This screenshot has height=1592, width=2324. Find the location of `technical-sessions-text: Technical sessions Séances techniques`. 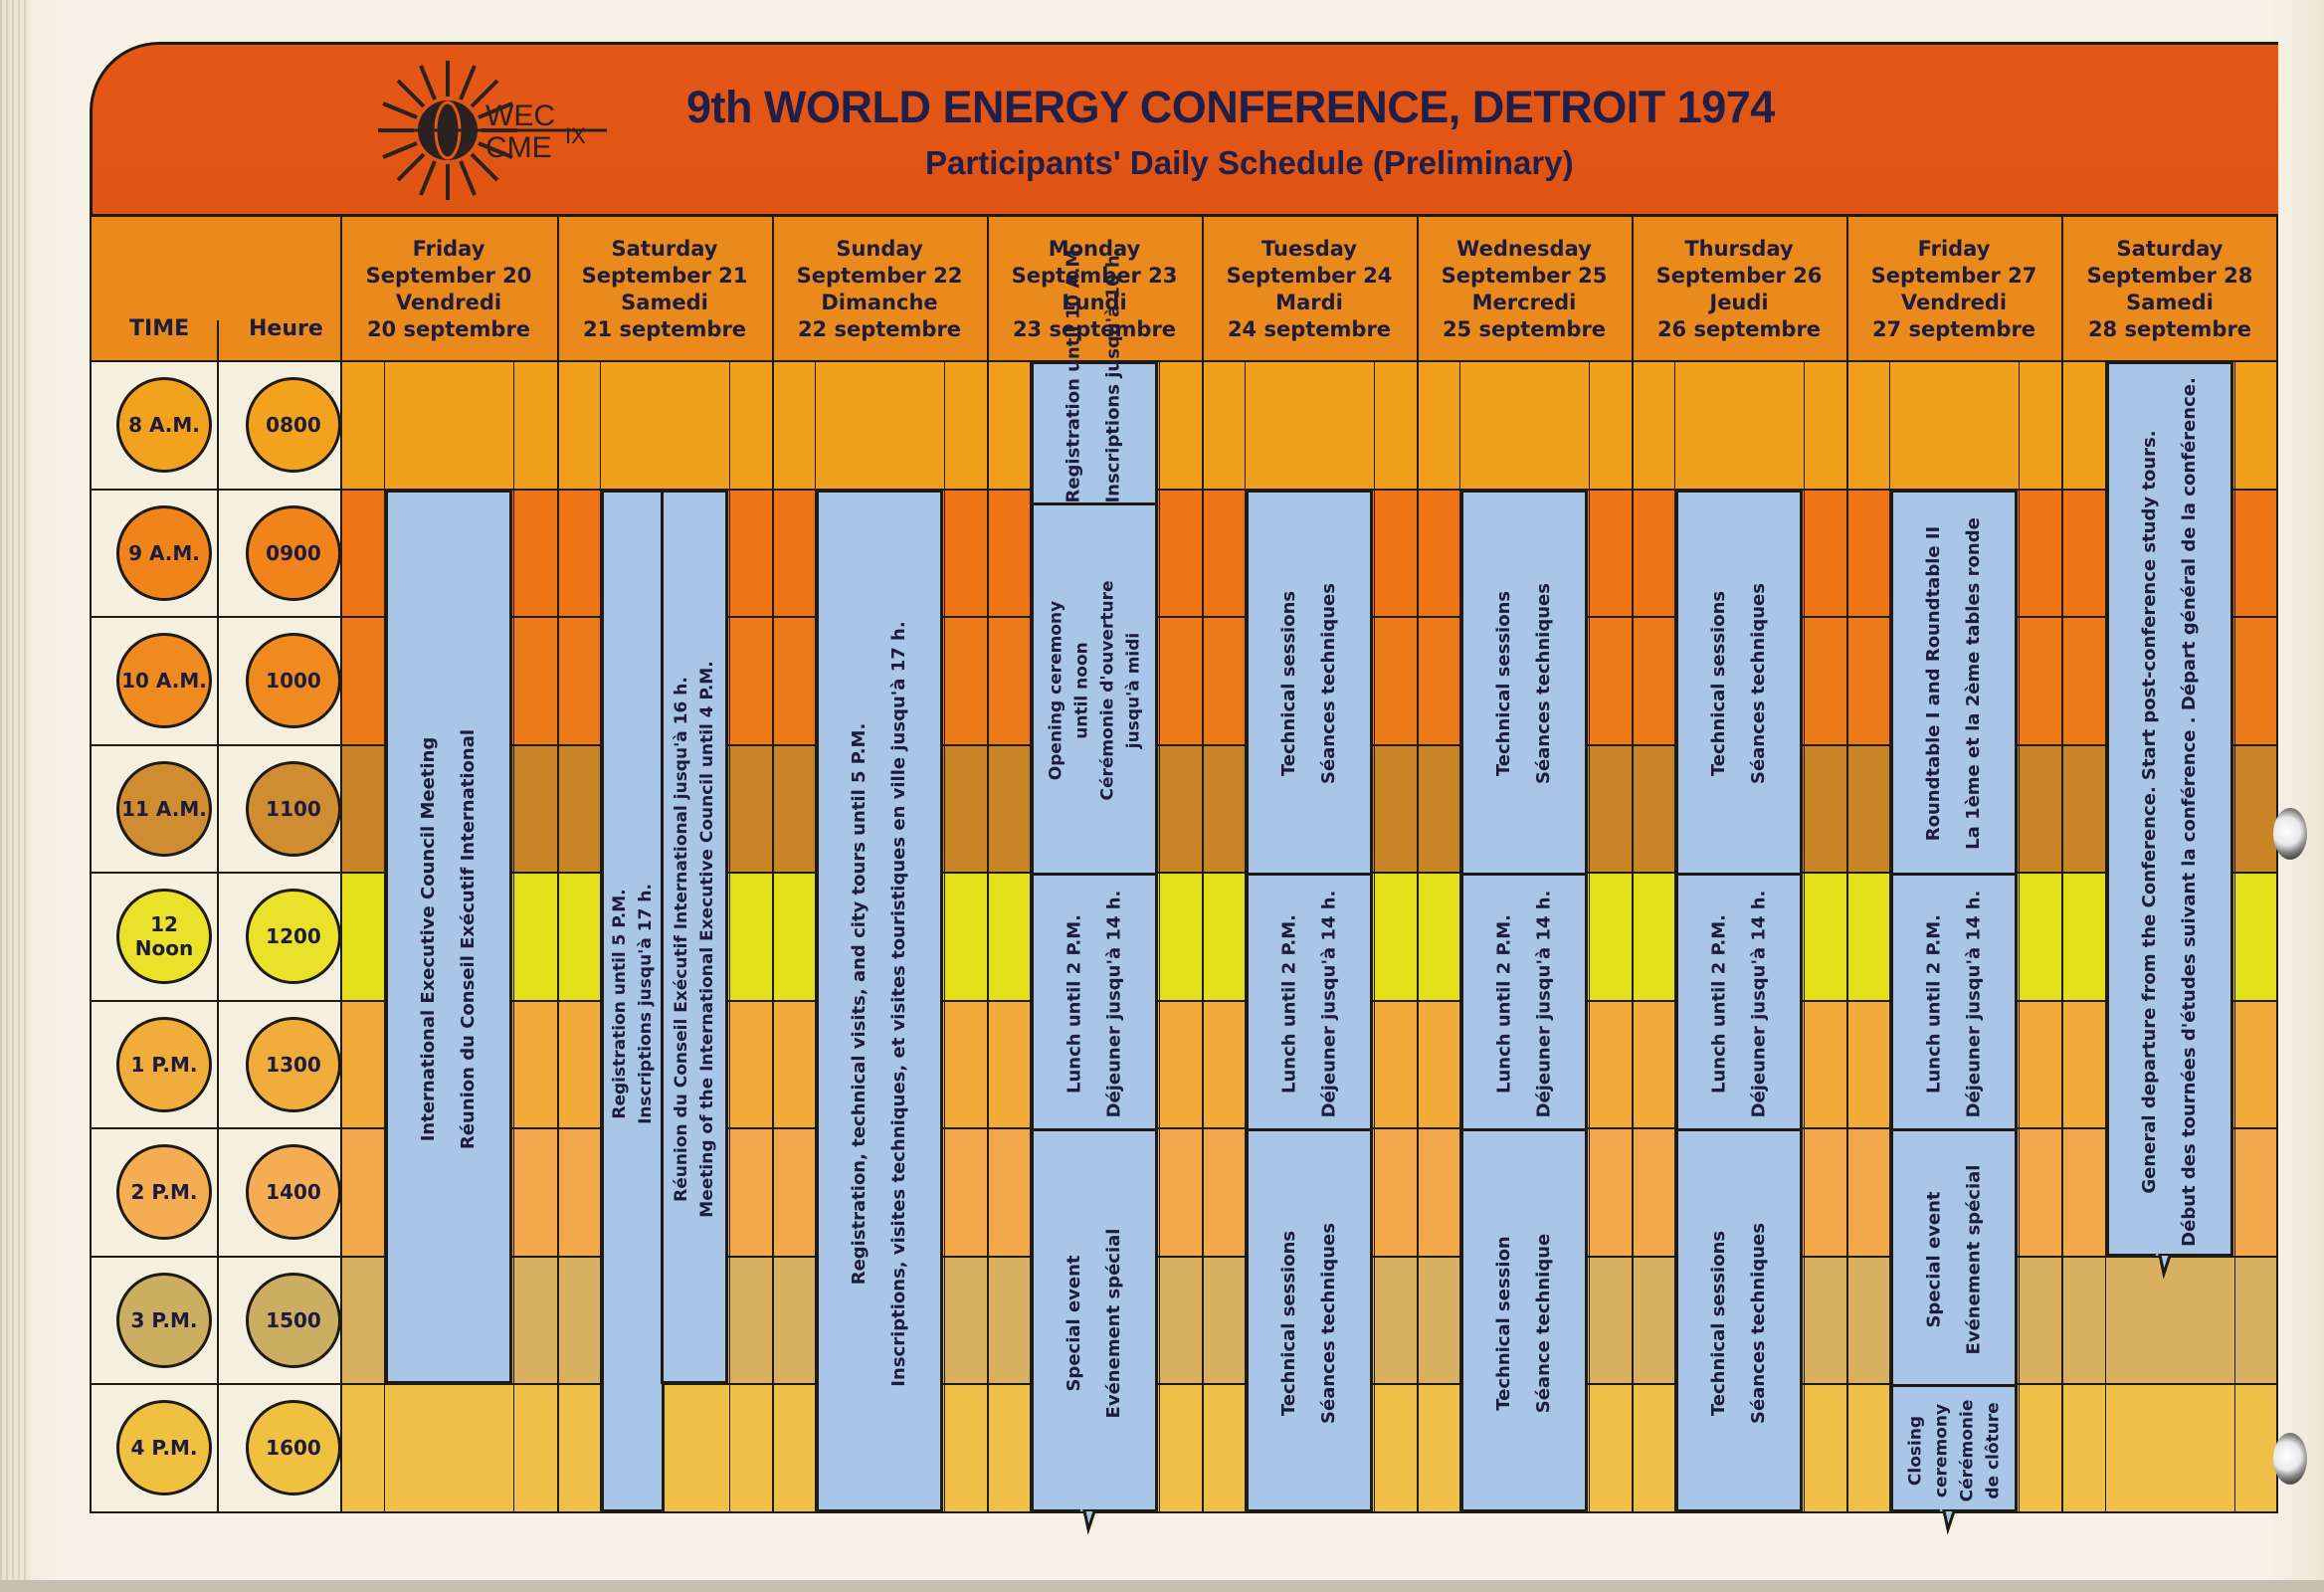

technical-sessions-text: Technical sessions Séances techniques is located at coordinates (1739, 685).